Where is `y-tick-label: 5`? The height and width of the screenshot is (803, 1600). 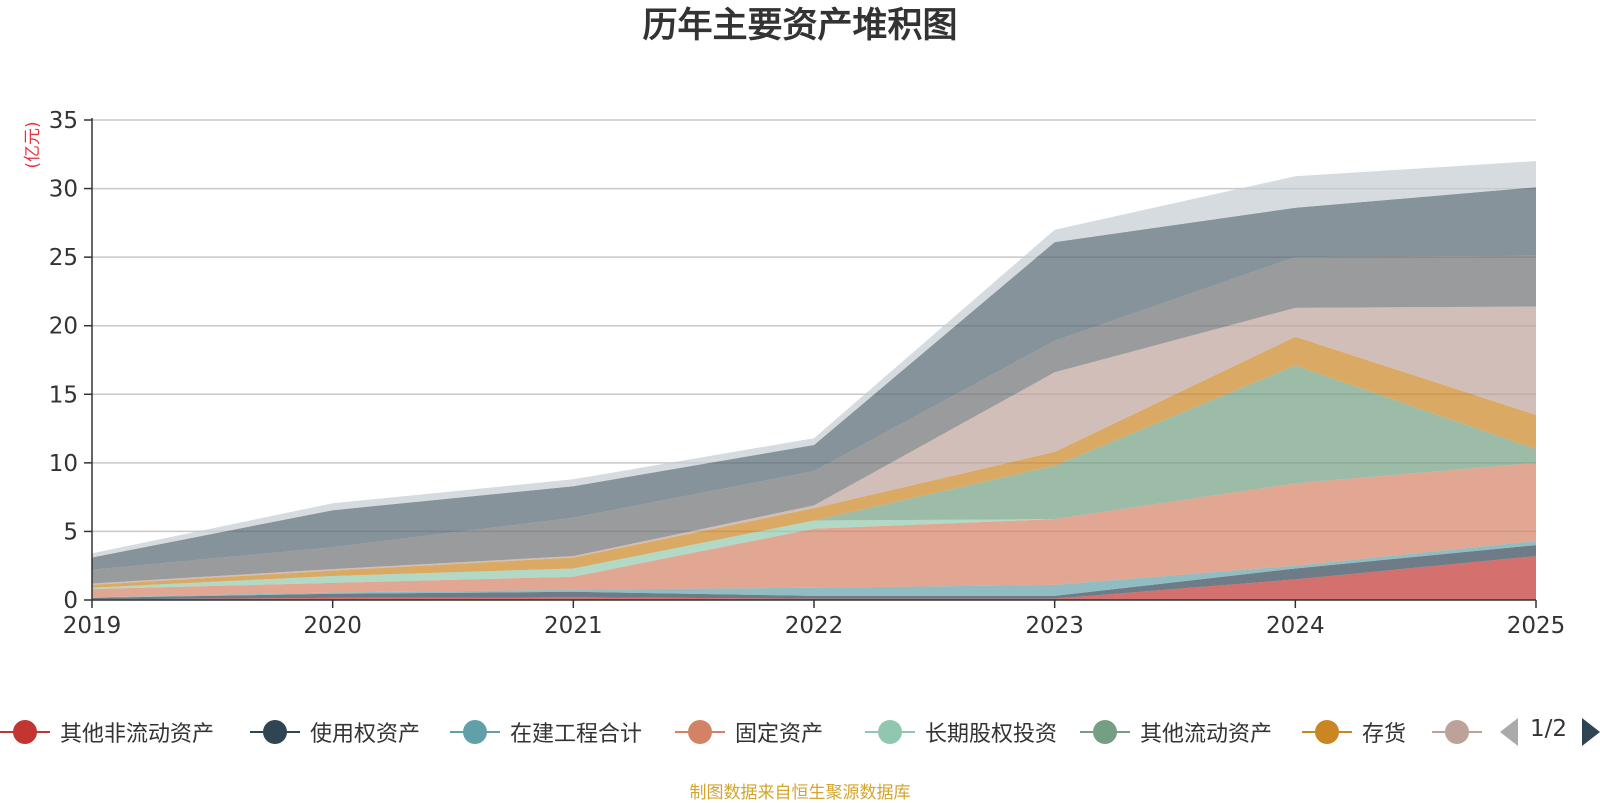
y-tick-label: 5 is located at coordinates (70, 532).